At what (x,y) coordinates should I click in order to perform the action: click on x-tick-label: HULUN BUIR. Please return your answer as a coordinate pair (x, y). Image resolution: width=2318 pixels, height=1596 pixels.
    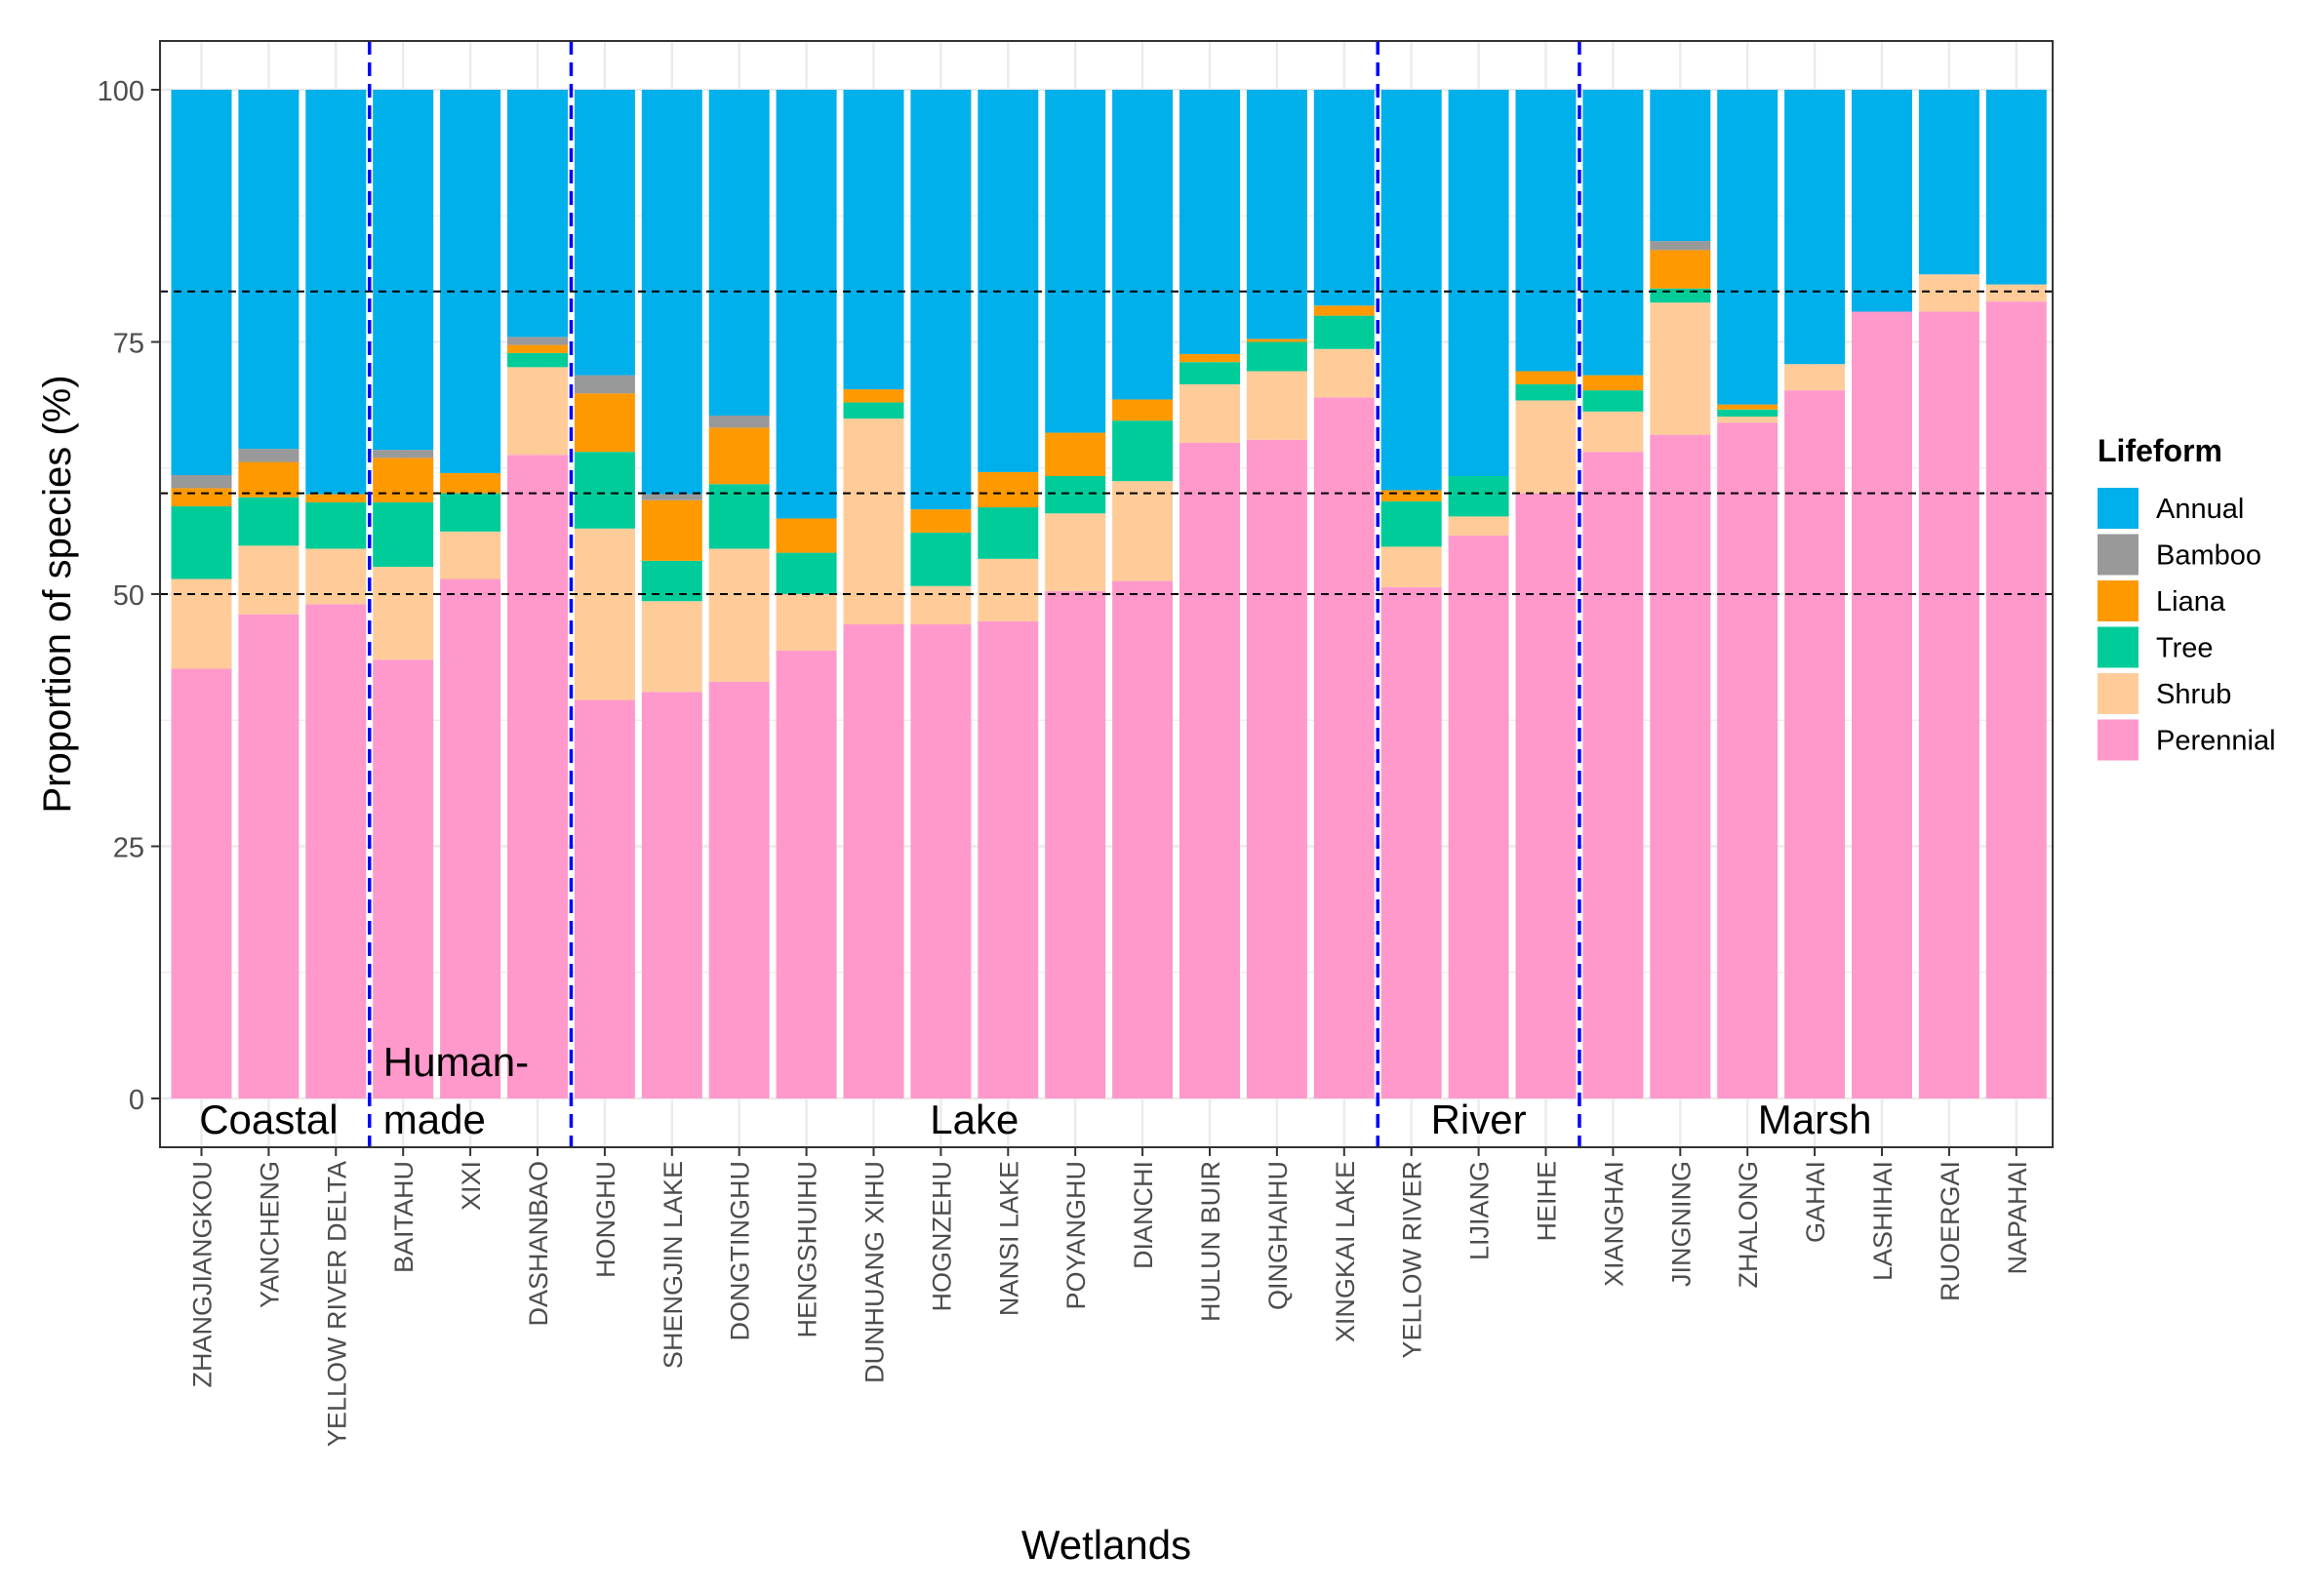
    Looking at the image, I should click on (1210, 1242).